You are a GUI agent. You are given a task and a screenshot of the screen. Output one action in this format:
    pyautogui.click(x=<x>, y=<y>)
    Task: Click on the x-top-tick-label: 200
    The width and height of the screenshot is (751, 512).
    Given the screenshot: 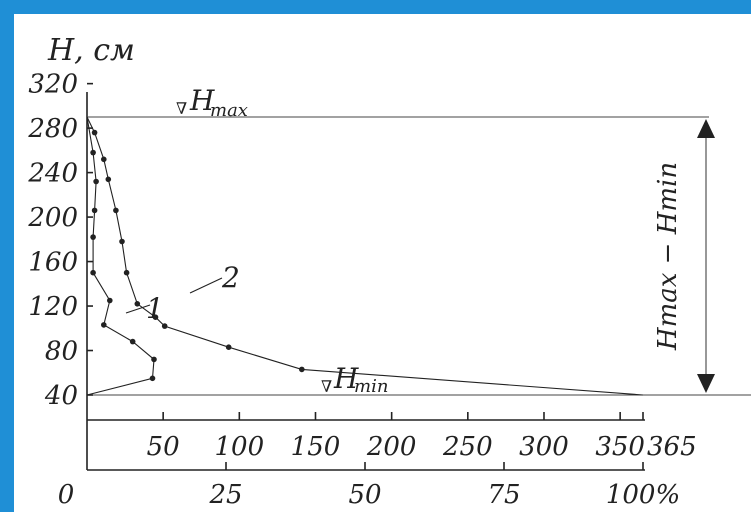 What is the action you would take?
    pyautogui.click(x=391, y=447)
    